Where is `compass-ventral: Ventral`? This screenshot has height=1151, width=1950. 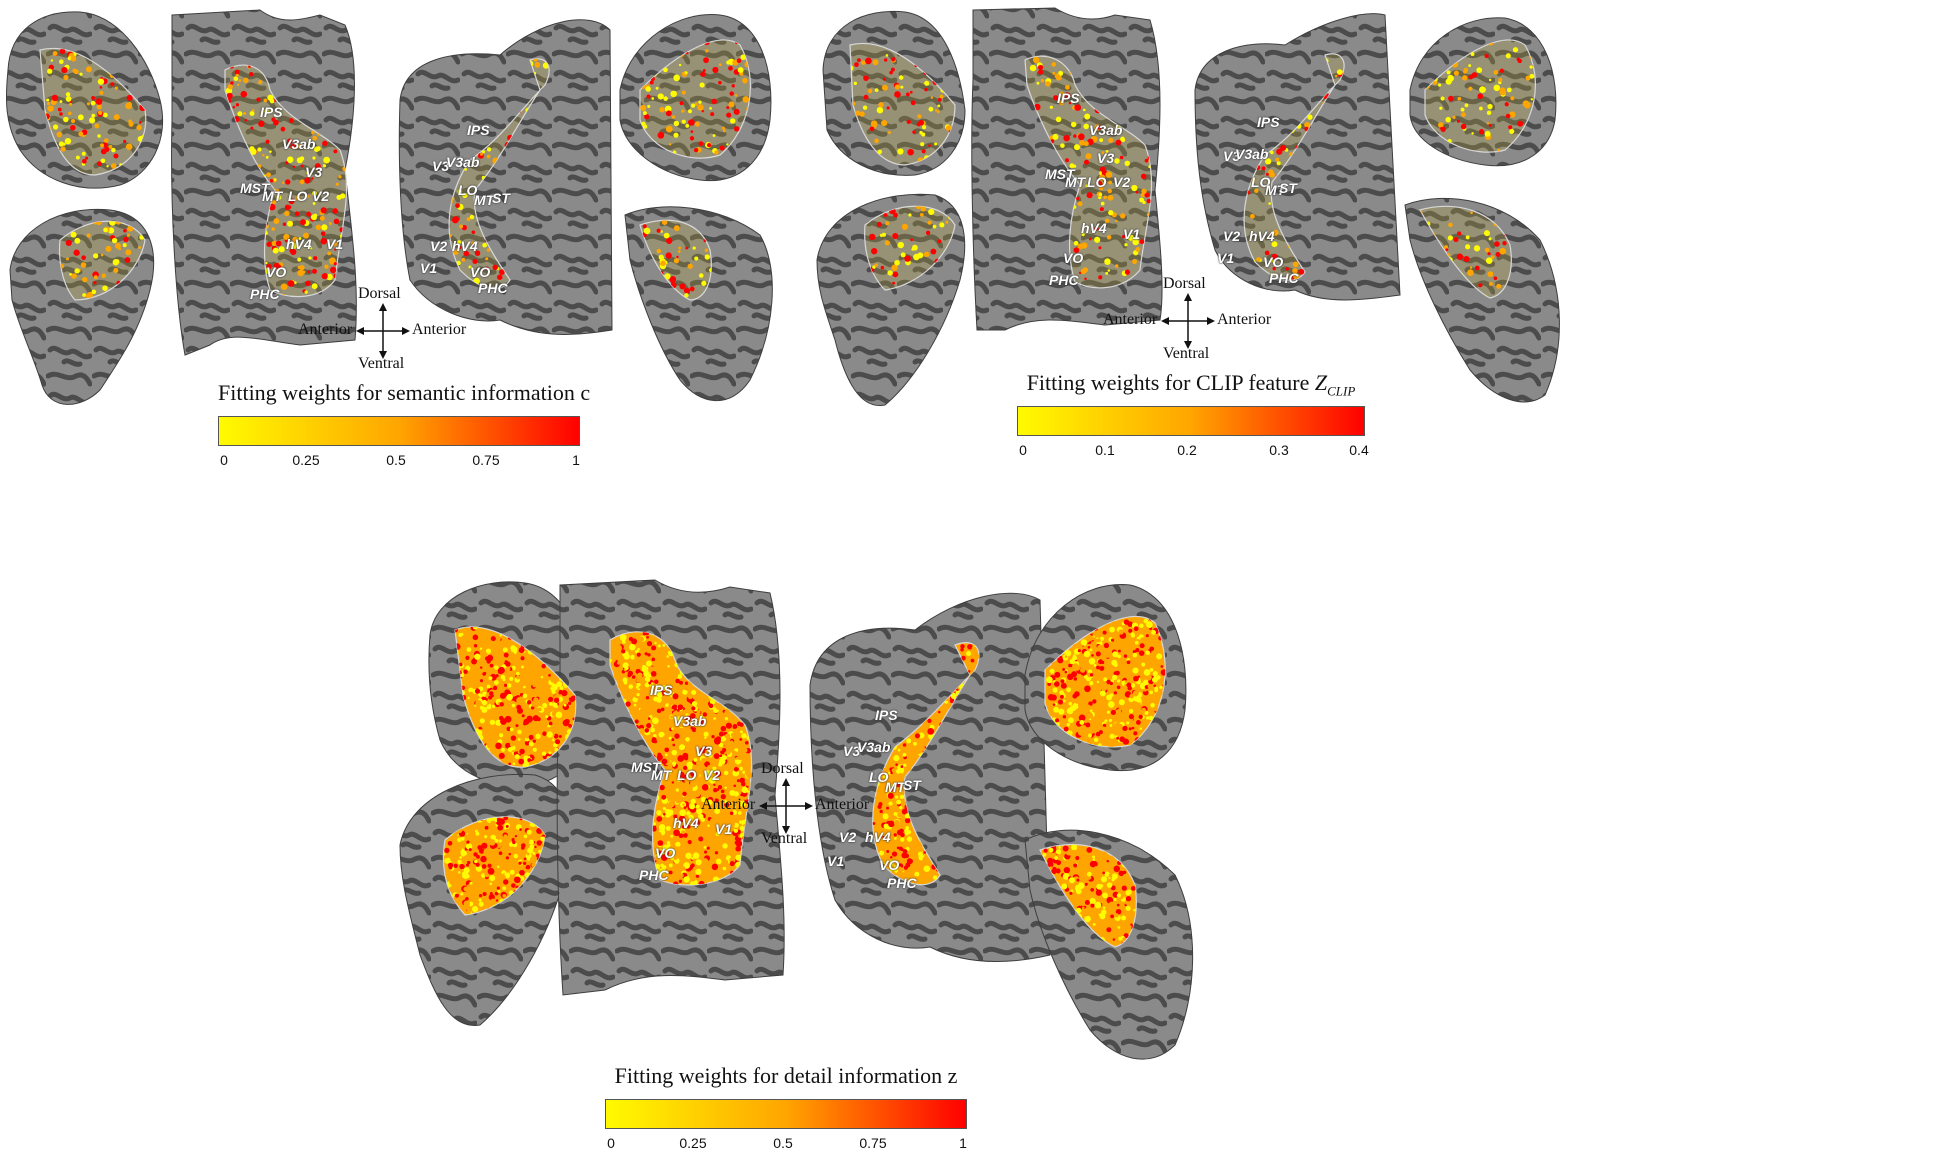 compass-ventral: Ventral is located at coordinates (1186, 353).